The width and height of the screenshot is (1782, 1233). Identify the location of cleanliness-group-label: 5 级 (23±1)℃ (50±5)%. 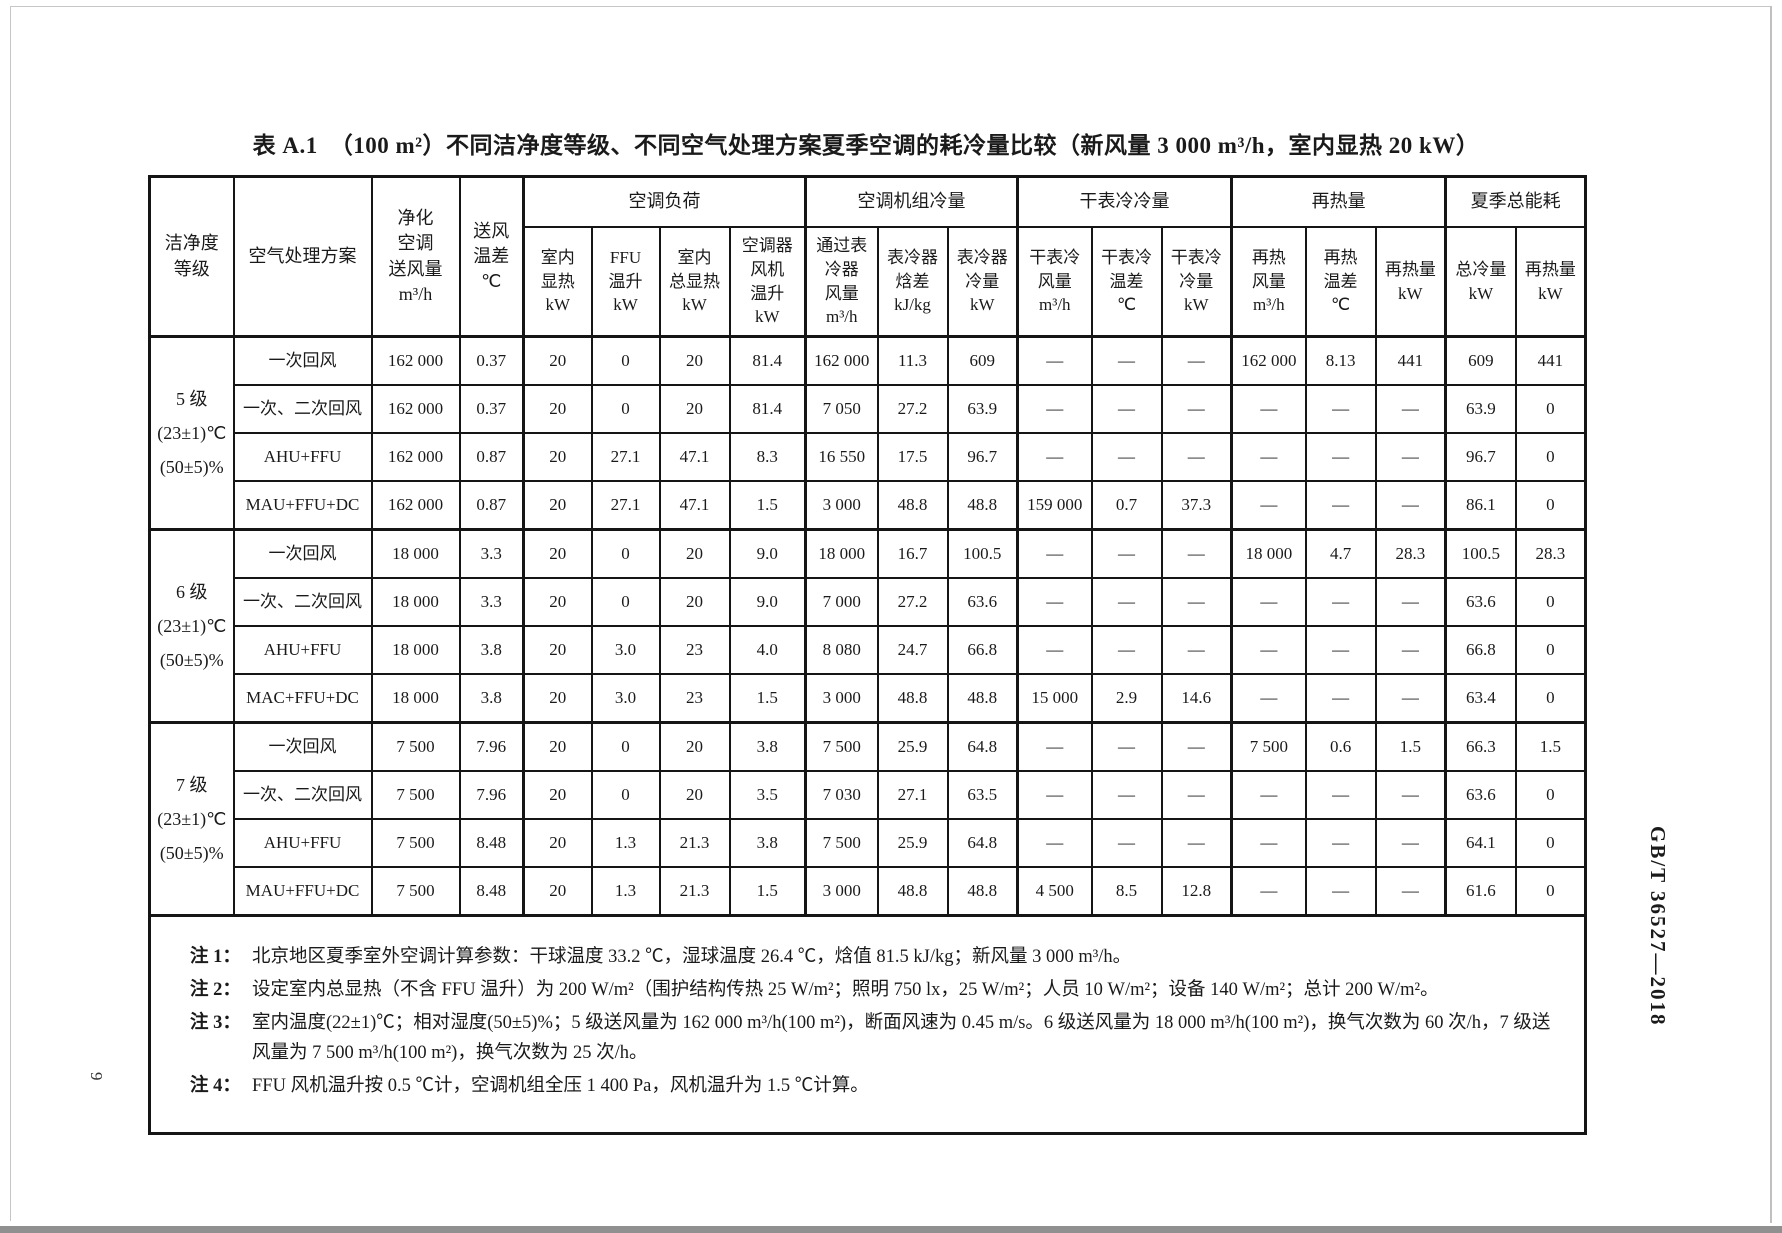
(191, 433).